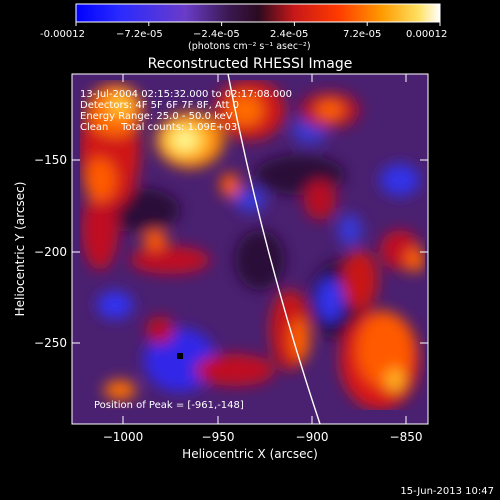 This screenshot has height=500, width=500. I want to click on x-tick-label: −950, so click(218, 437).